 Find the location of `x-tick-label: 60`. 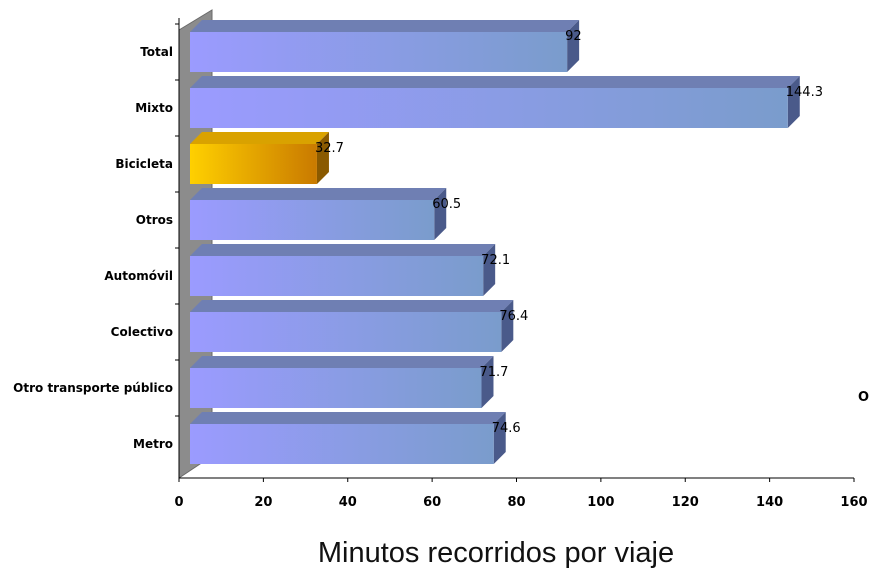

x-tick-label: 60 is located at coordinates (432, 502).